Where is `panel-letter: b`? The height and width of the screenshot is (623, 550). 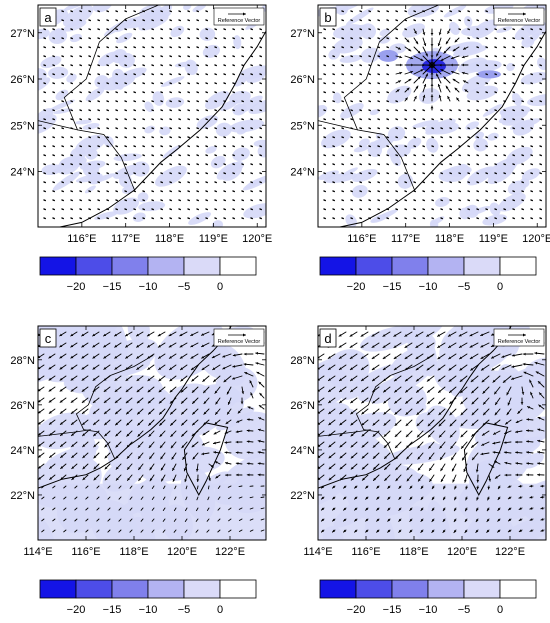
panel-letter: b is located at coordinates (327, 17).